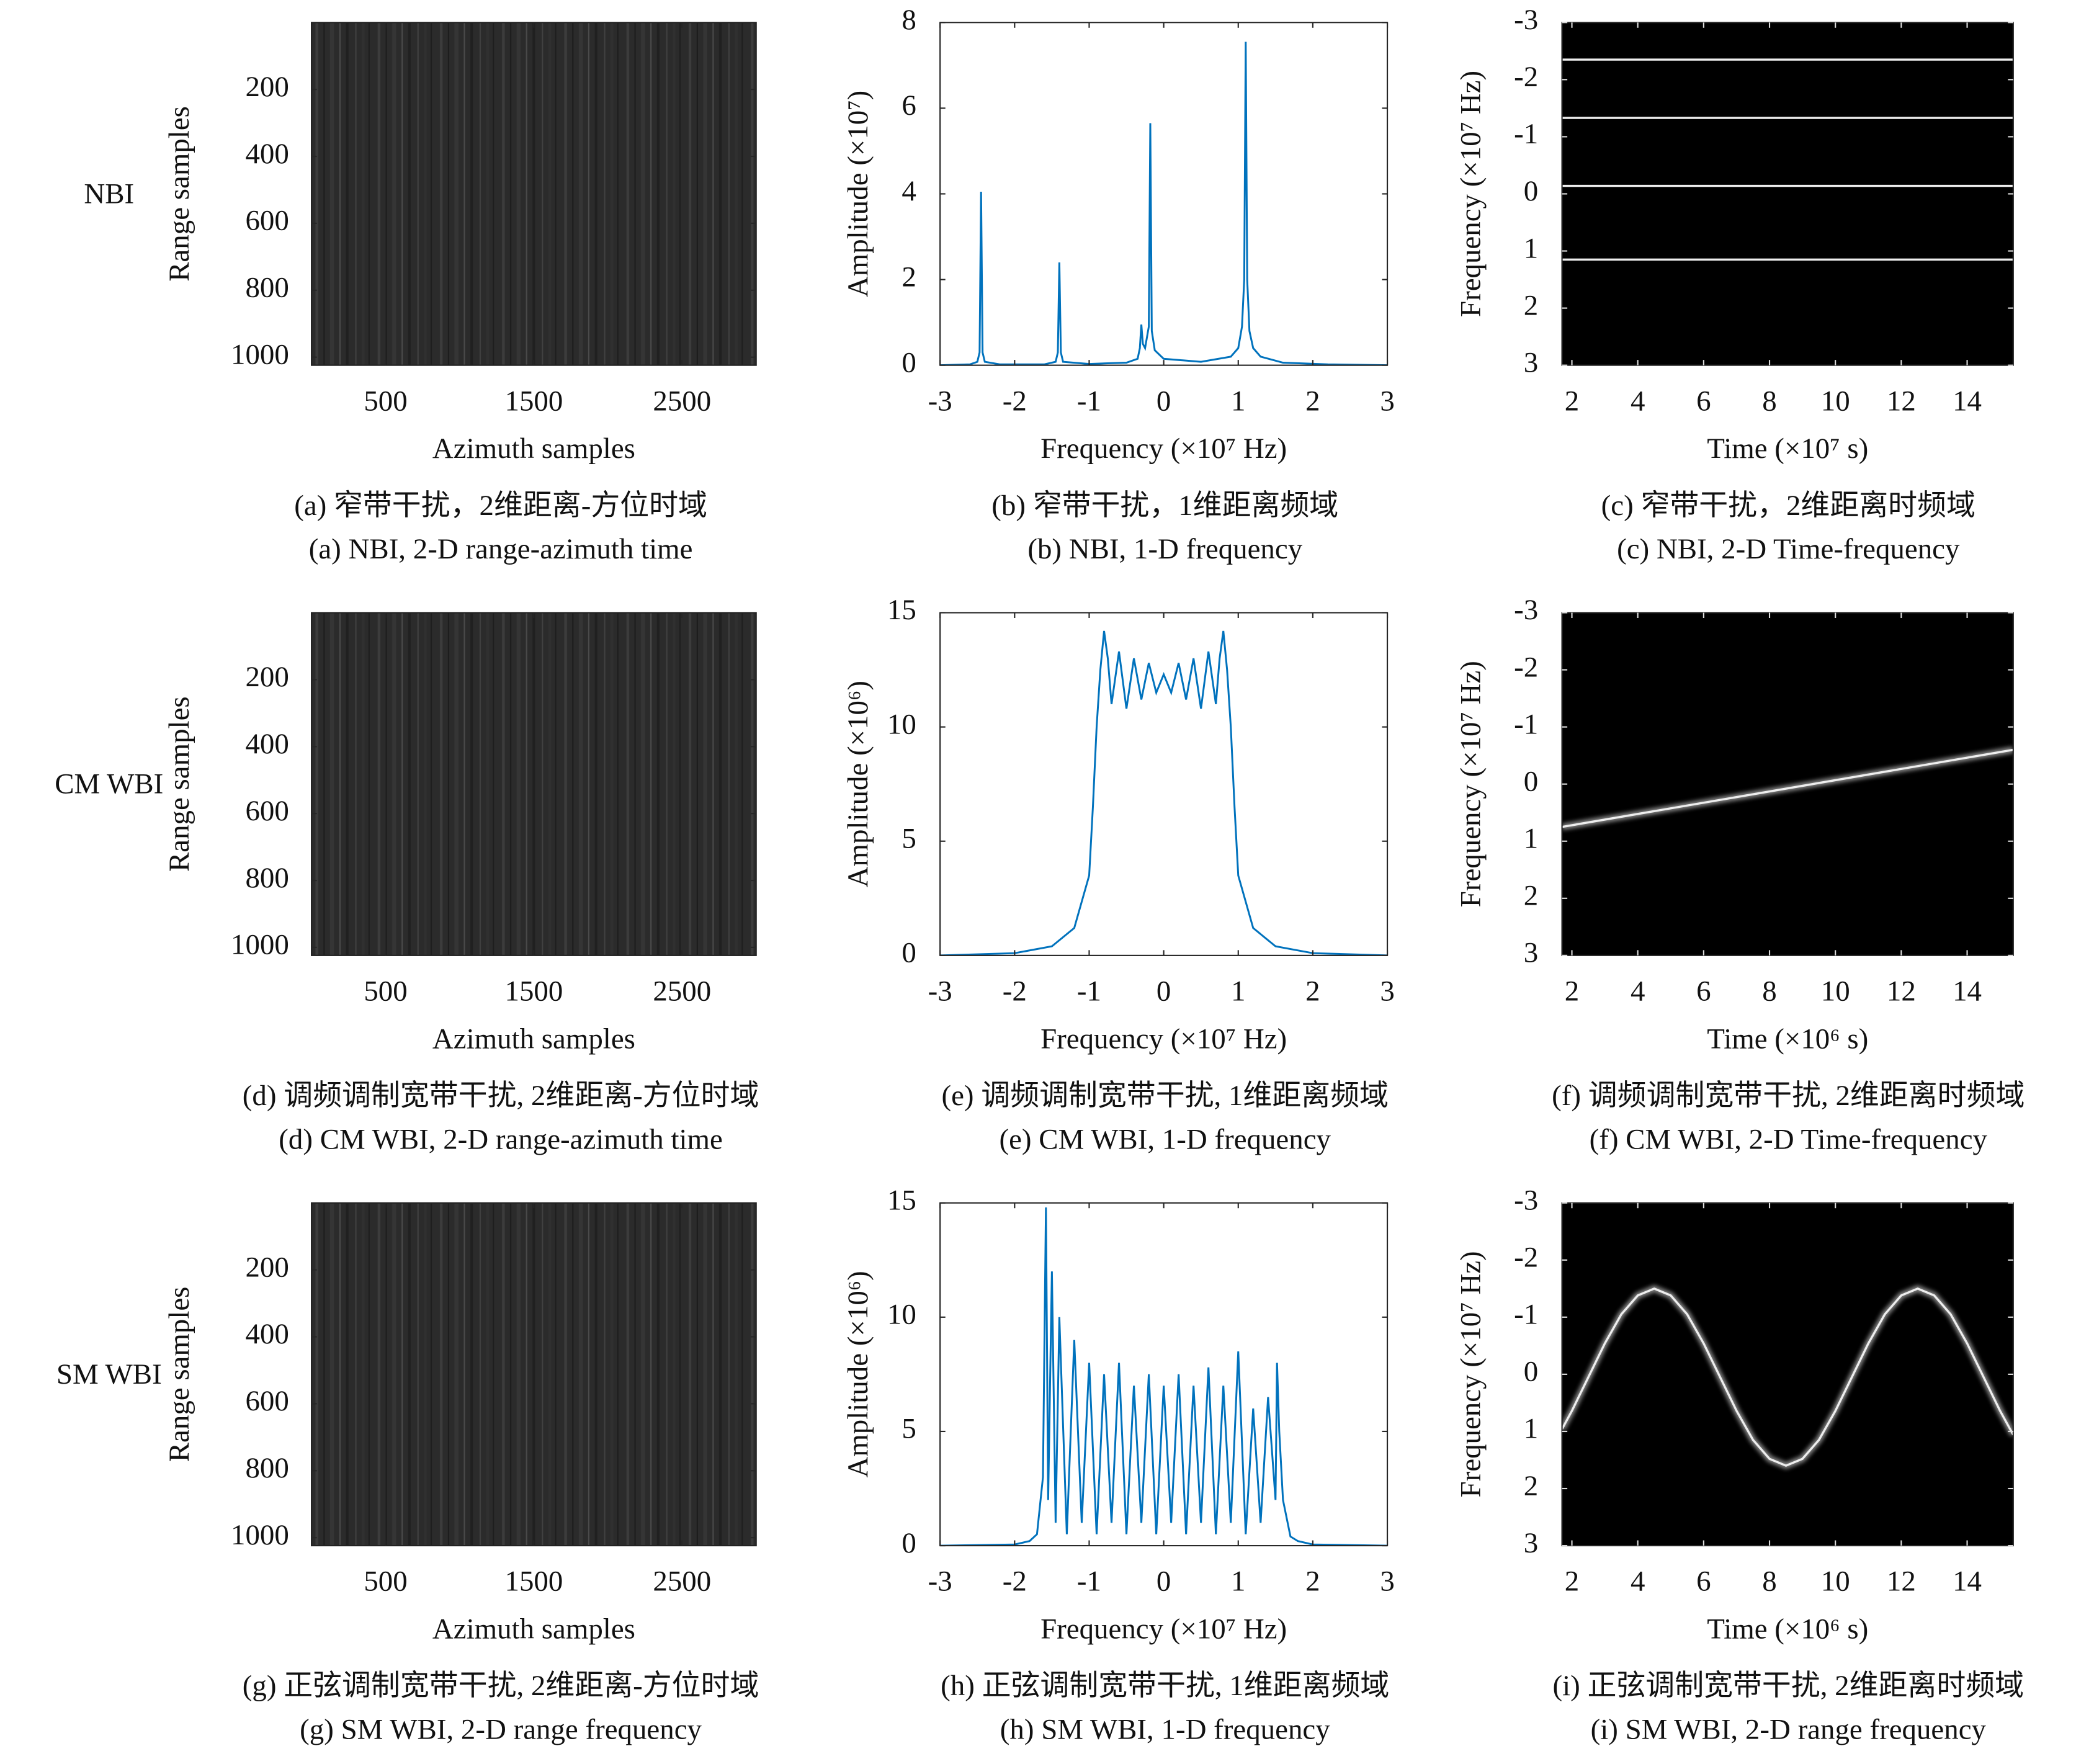 This screenshot has height=1764, width=2076. I want to click on y-tick-label: -1, so click(1526, 1315).